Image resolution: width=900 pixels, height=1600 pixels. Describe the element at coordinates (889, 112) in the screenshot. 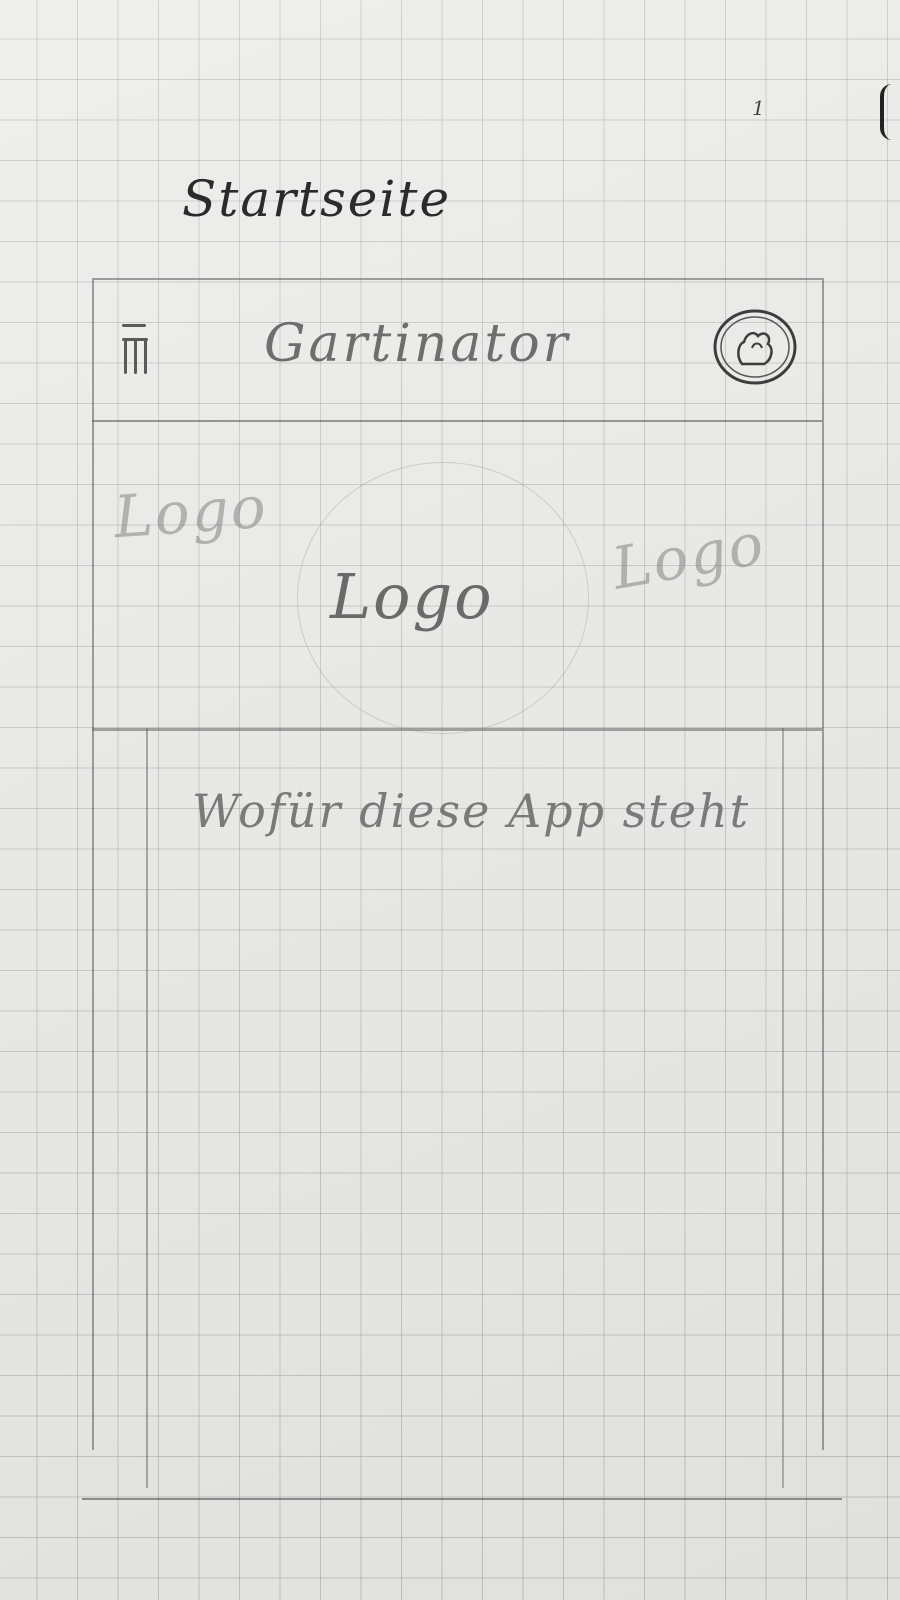

I see `edge-mark` at that location.